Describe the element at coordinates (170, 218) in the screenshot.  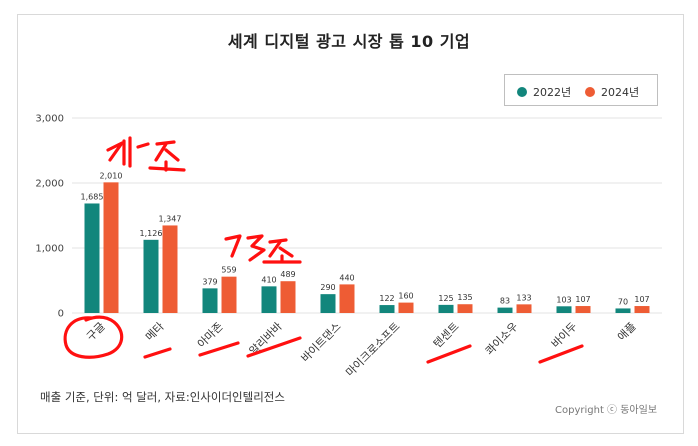
I see `data-label: 1,347` at that location.